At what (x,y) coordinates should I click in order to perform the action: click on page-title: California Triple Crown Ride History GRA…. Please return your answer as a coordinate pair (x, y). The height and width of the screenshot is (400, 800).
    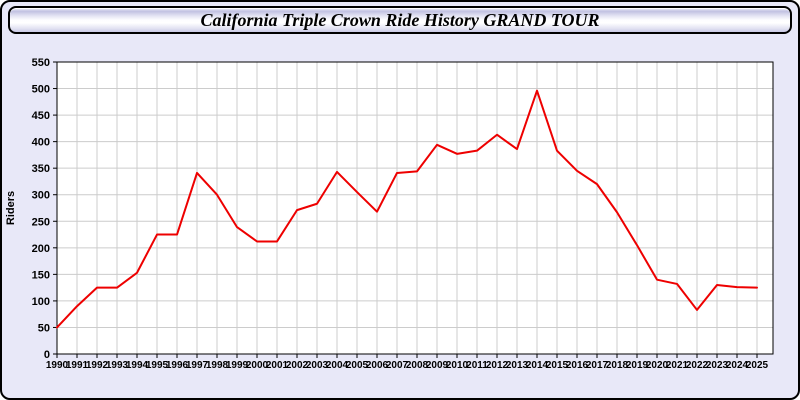
    Looking at the image, I should click on (400, 19).